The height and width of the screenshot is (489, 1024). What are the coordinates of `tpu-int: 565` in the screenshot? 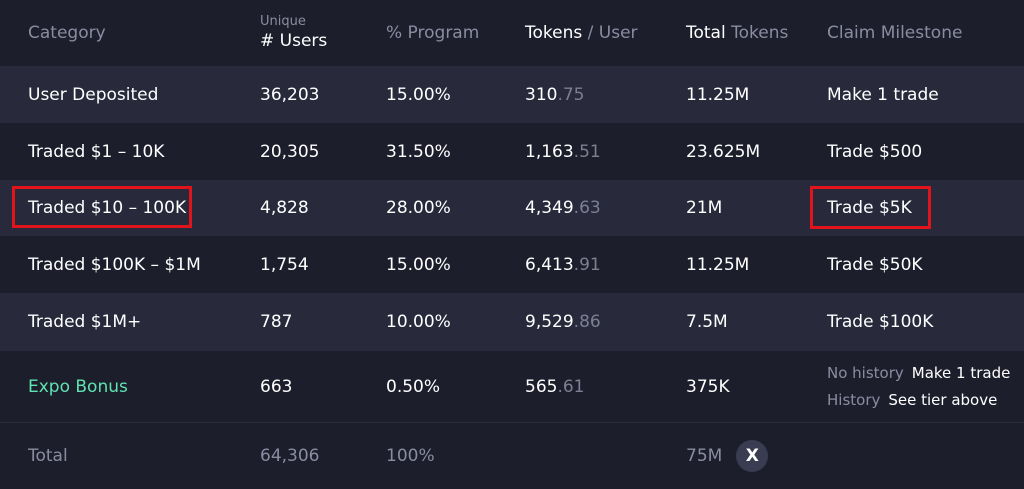 It's located at (541, 386).